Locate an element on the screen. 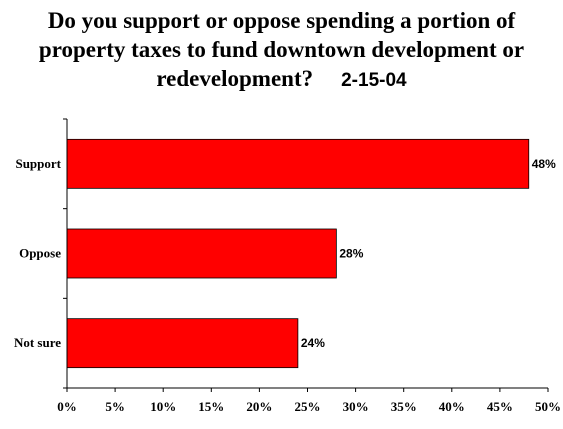 Image resolution: width=563 pixels, height=429 pixels. x-tick-label: 0% is located at coordinates (67, 406).